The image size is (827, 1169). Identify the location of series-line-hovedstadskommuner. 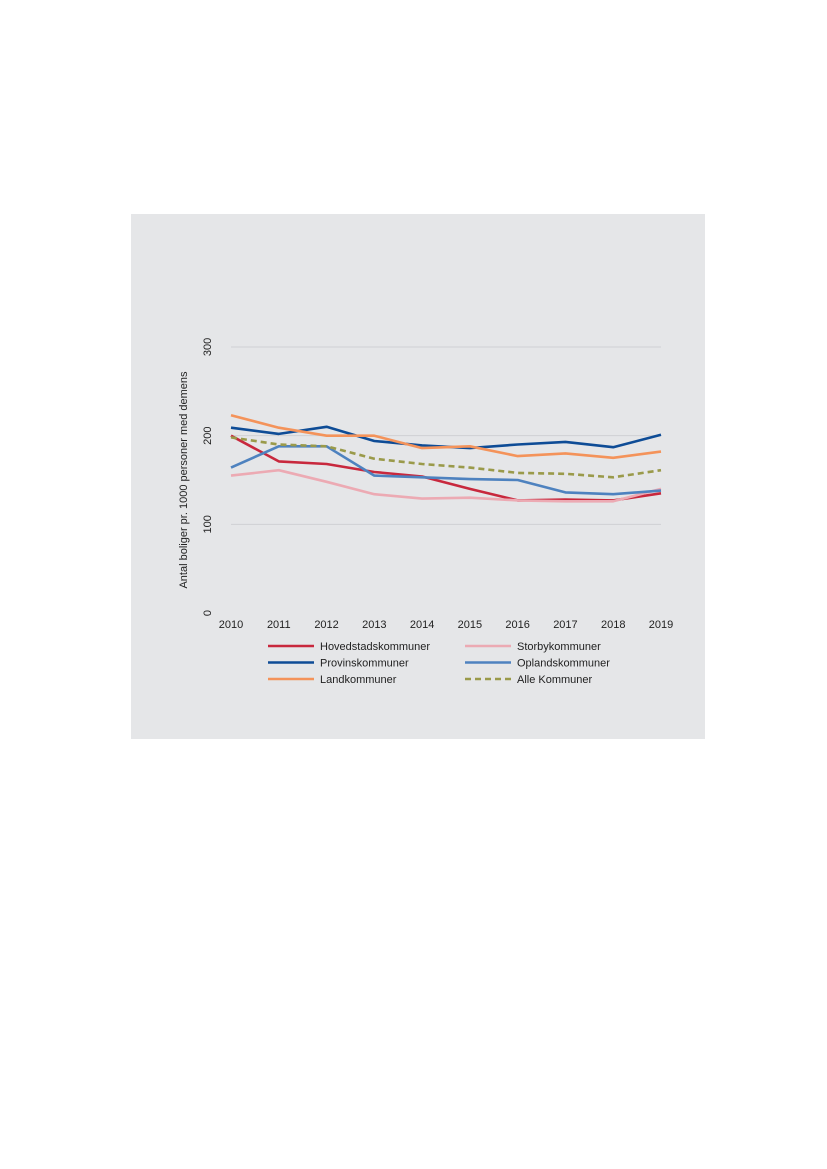
(446, 468).